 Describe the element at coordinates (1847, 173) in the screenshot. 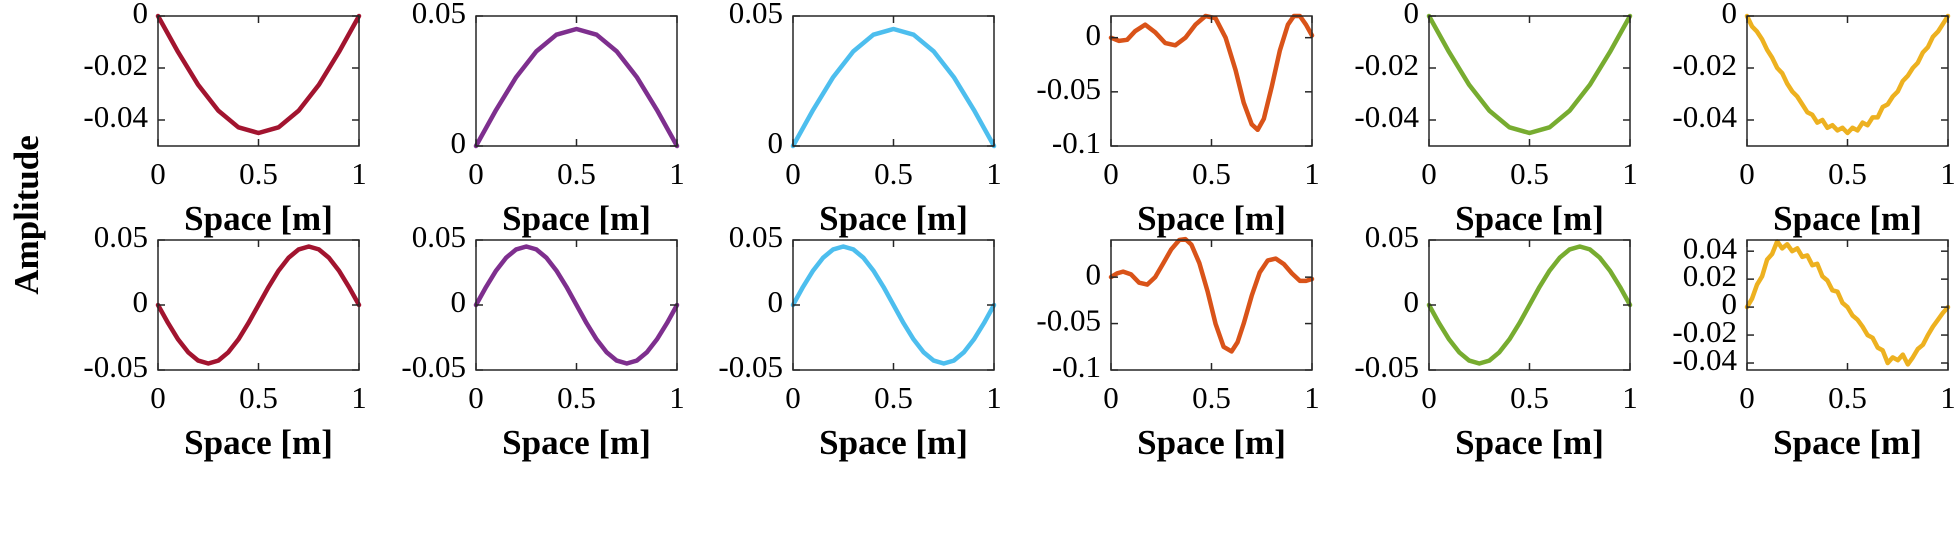

I see `panel-r1c6-xtick-label: 0.5` at that location.